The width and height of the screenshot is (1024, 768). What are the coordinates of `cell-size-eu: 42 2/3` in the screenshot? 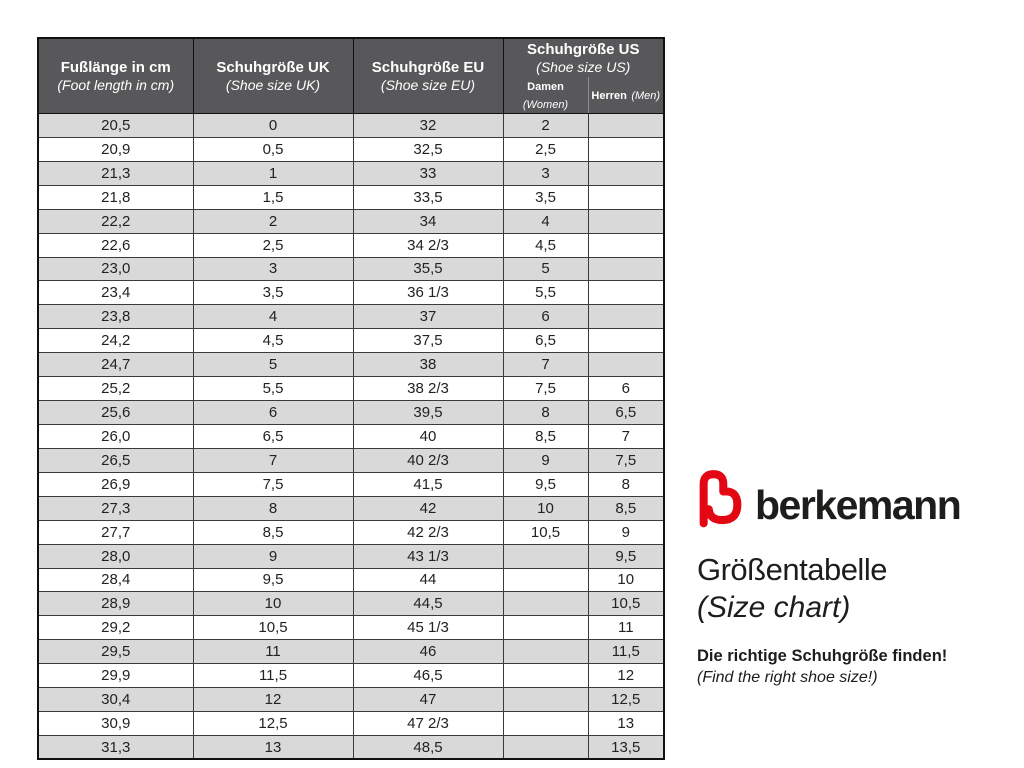 It's located at (428, 532).